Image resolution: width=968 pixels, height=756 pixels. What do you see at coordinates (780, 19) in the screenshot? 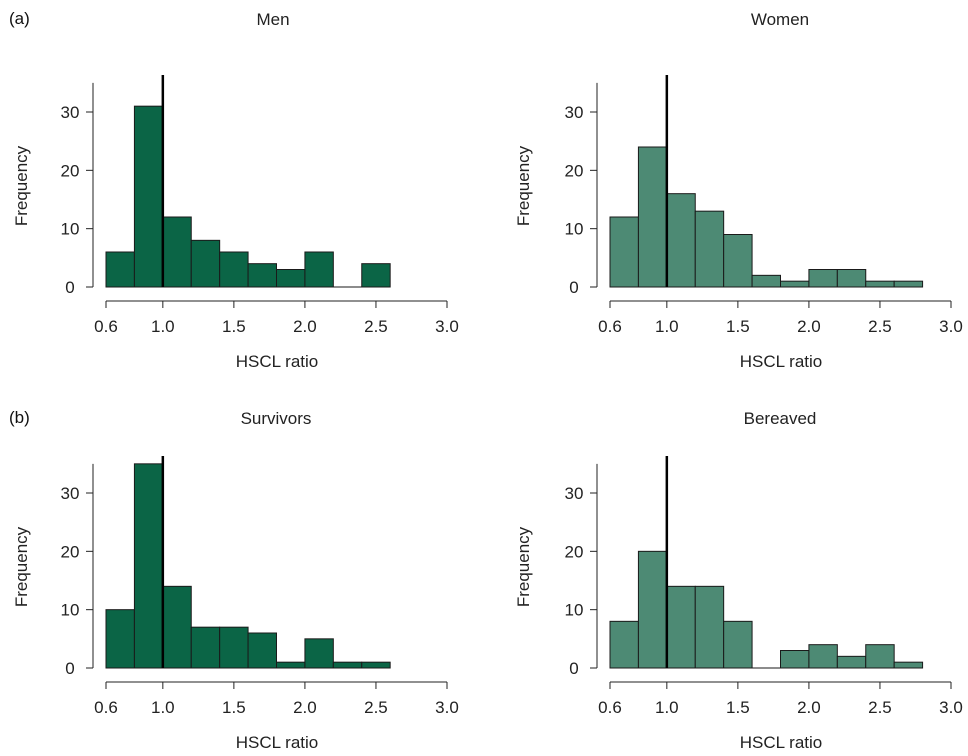
I see `chart-title: Women` at bounding box center [780, 19].